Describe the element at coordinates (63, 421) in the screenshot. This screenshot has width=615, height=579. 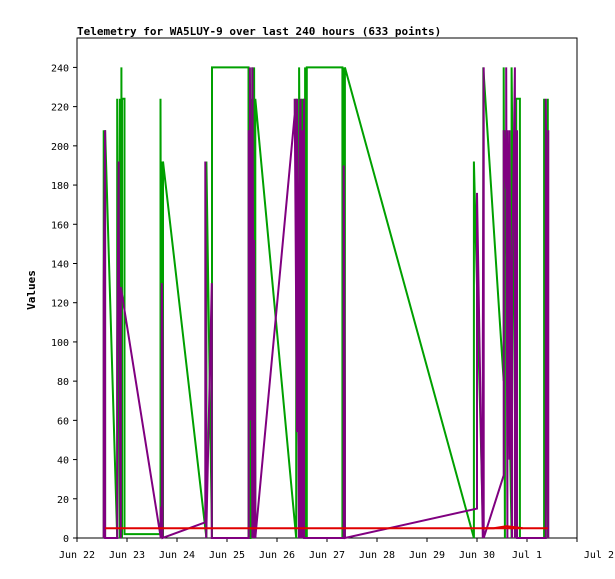
I see `y-tick-label: 60` at that location.